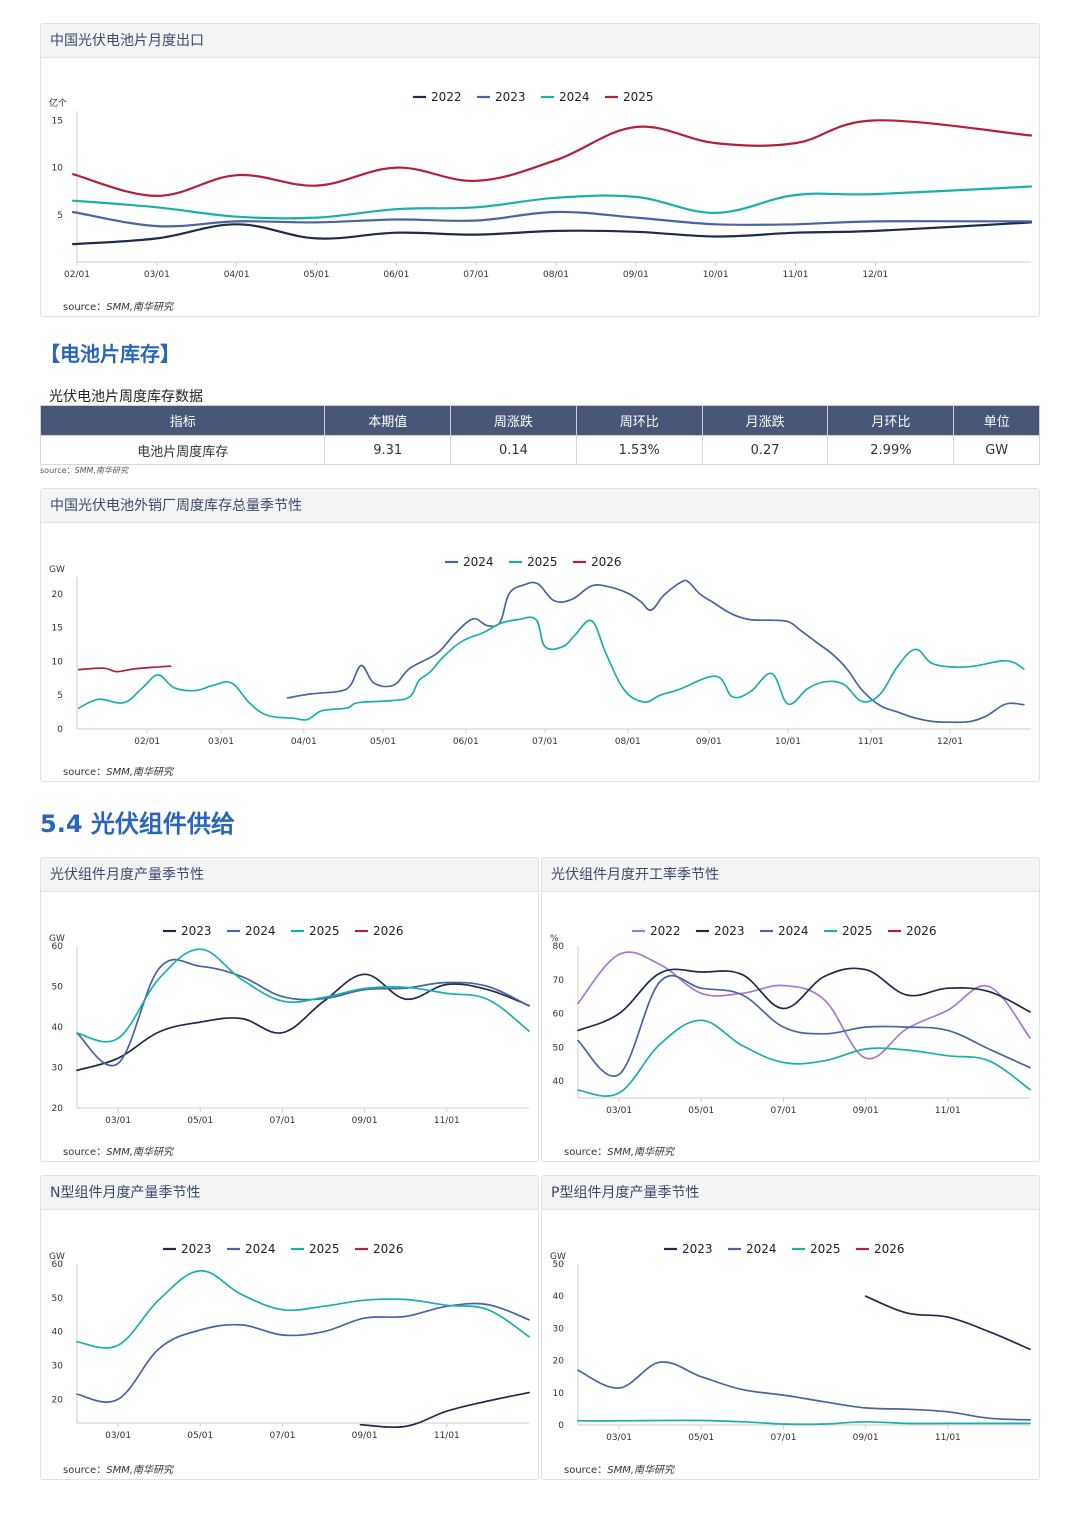 The width and height of the screenshot is (1080, 1513). Describe the element at coordinates (60, 696) in the screenshot. I see `y-tick-label: 5` at that location.